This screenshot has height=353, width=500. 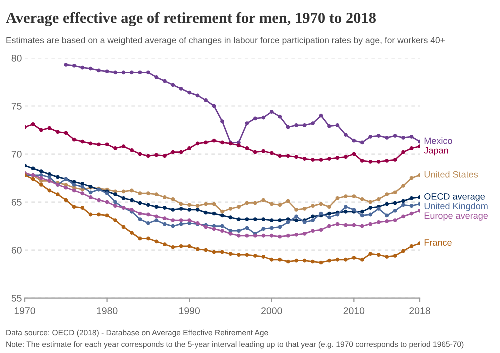 What do you see at coordinates (17, 298) in the screenshot?
I see `y-tick-label: 55` at bounding box center [17, 298].